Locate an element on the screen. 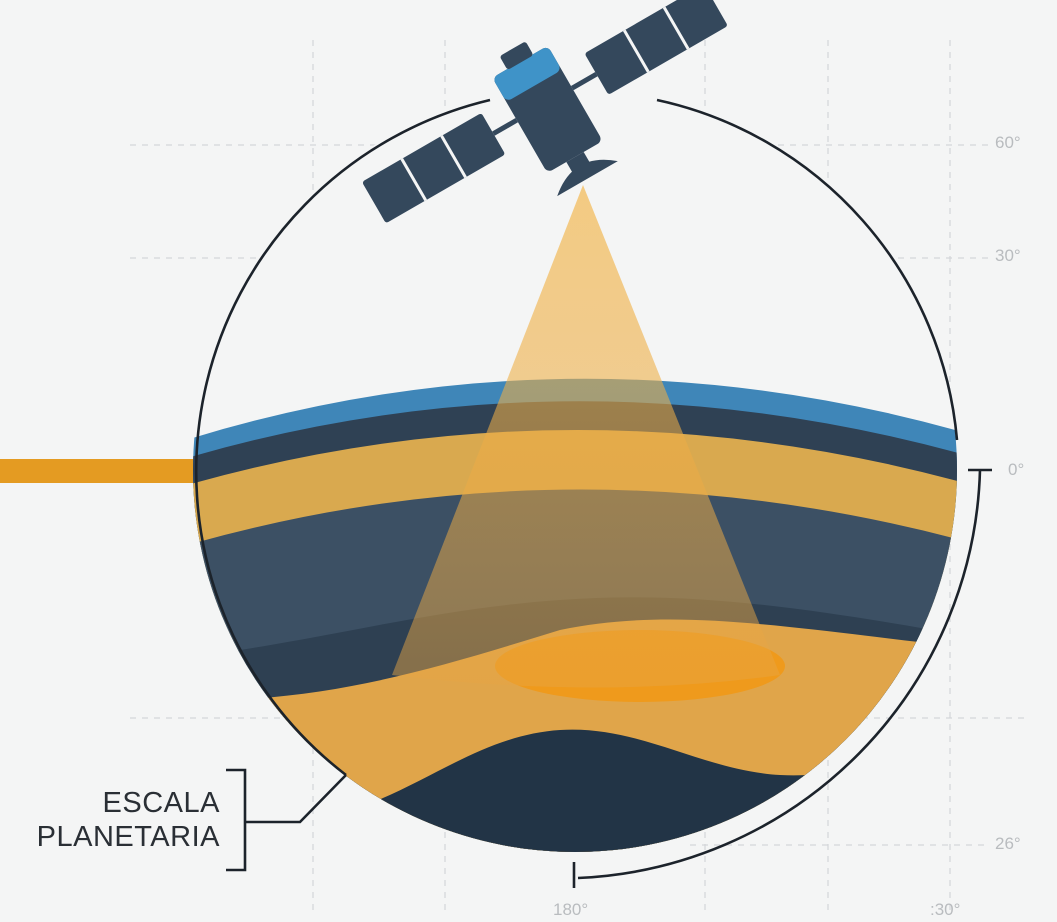  grid-label-lon-180: 180° is located at coordinates (571, 909).